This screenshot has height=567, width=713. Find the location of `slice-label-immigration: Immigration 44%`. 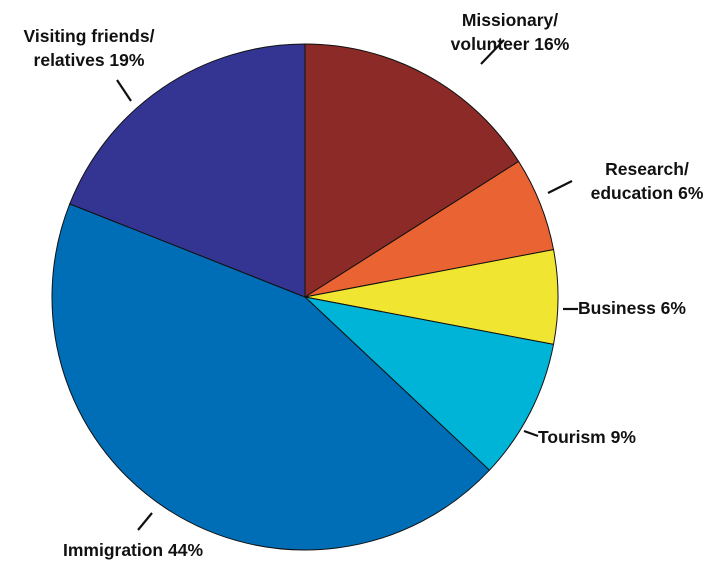

slice-label-immigration: Immigration 44% is located at coordinates (133, 550).